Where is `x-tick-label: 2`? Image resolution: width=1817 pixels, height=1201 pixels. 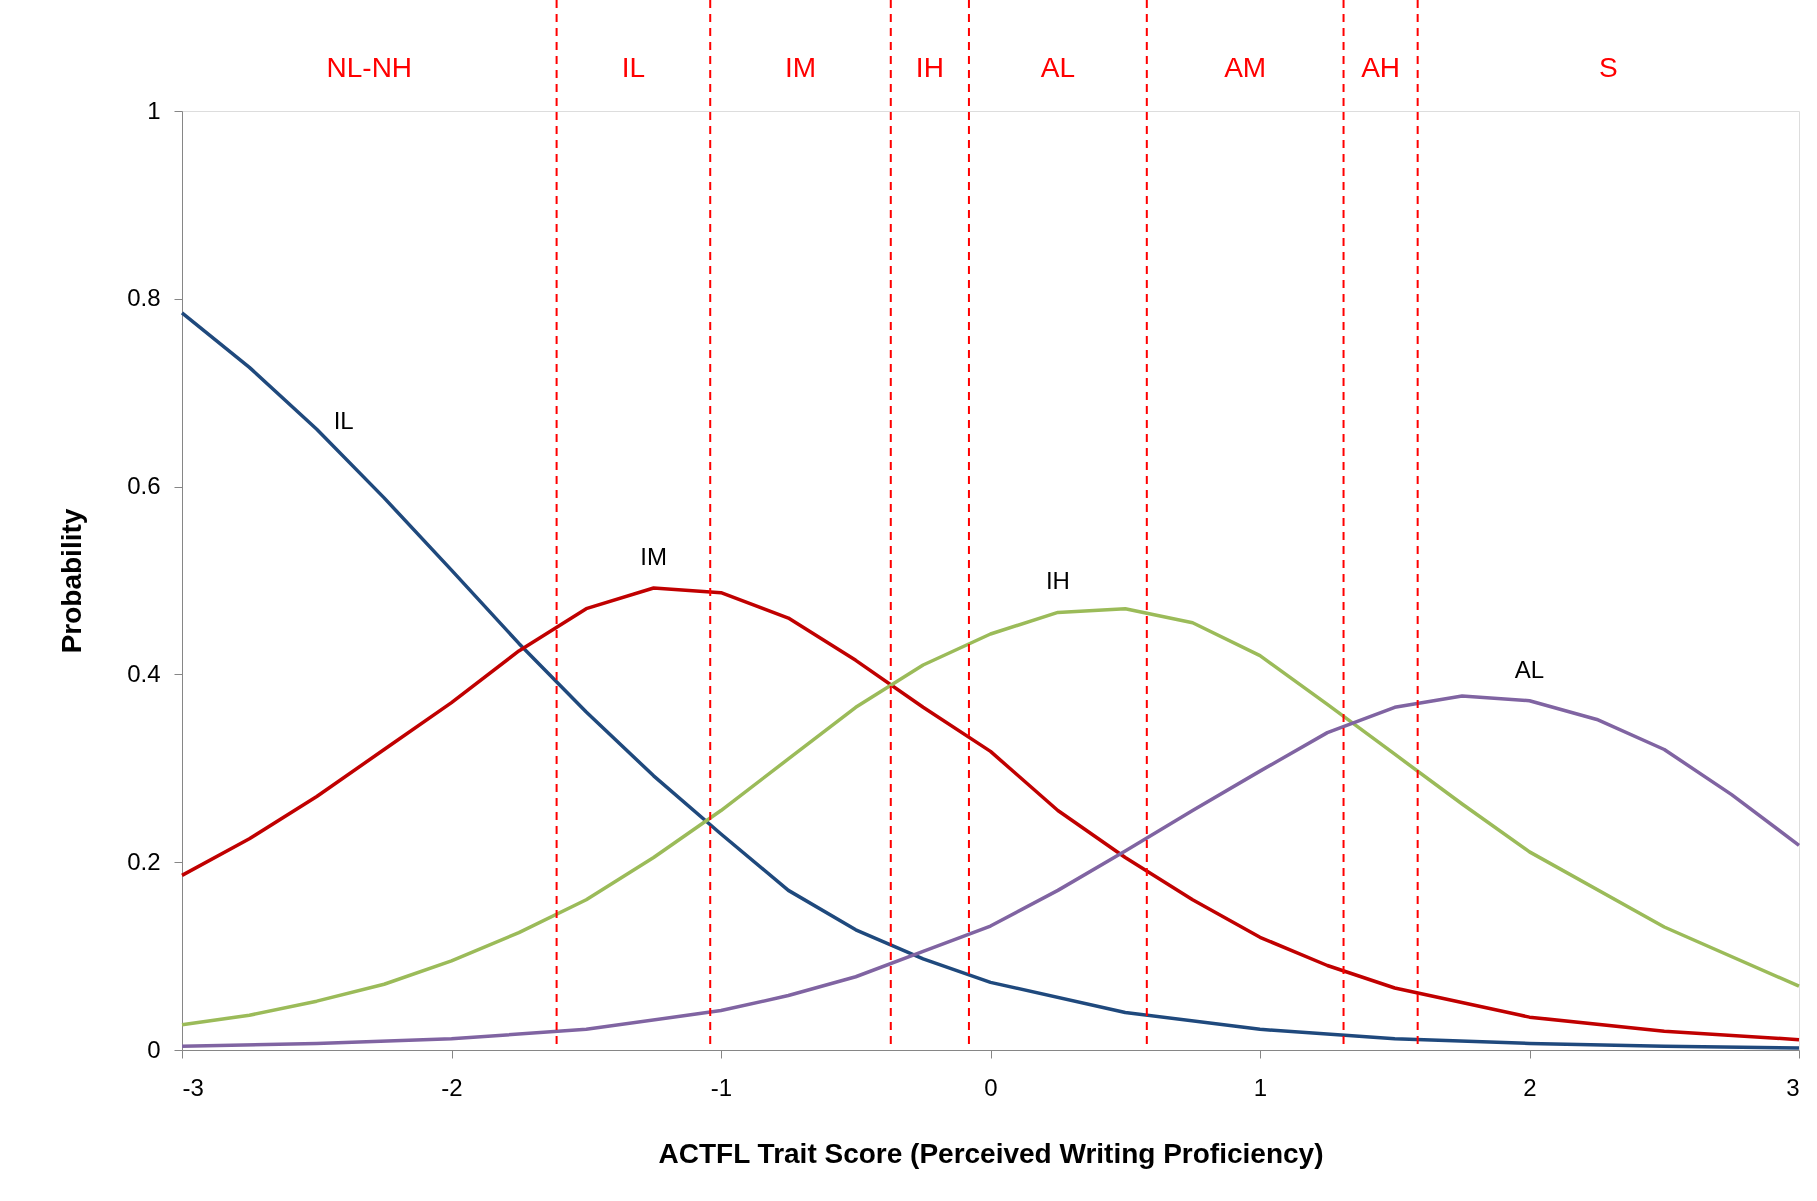
x-tick-label: 2 is located at coordinates (1530, 1087).